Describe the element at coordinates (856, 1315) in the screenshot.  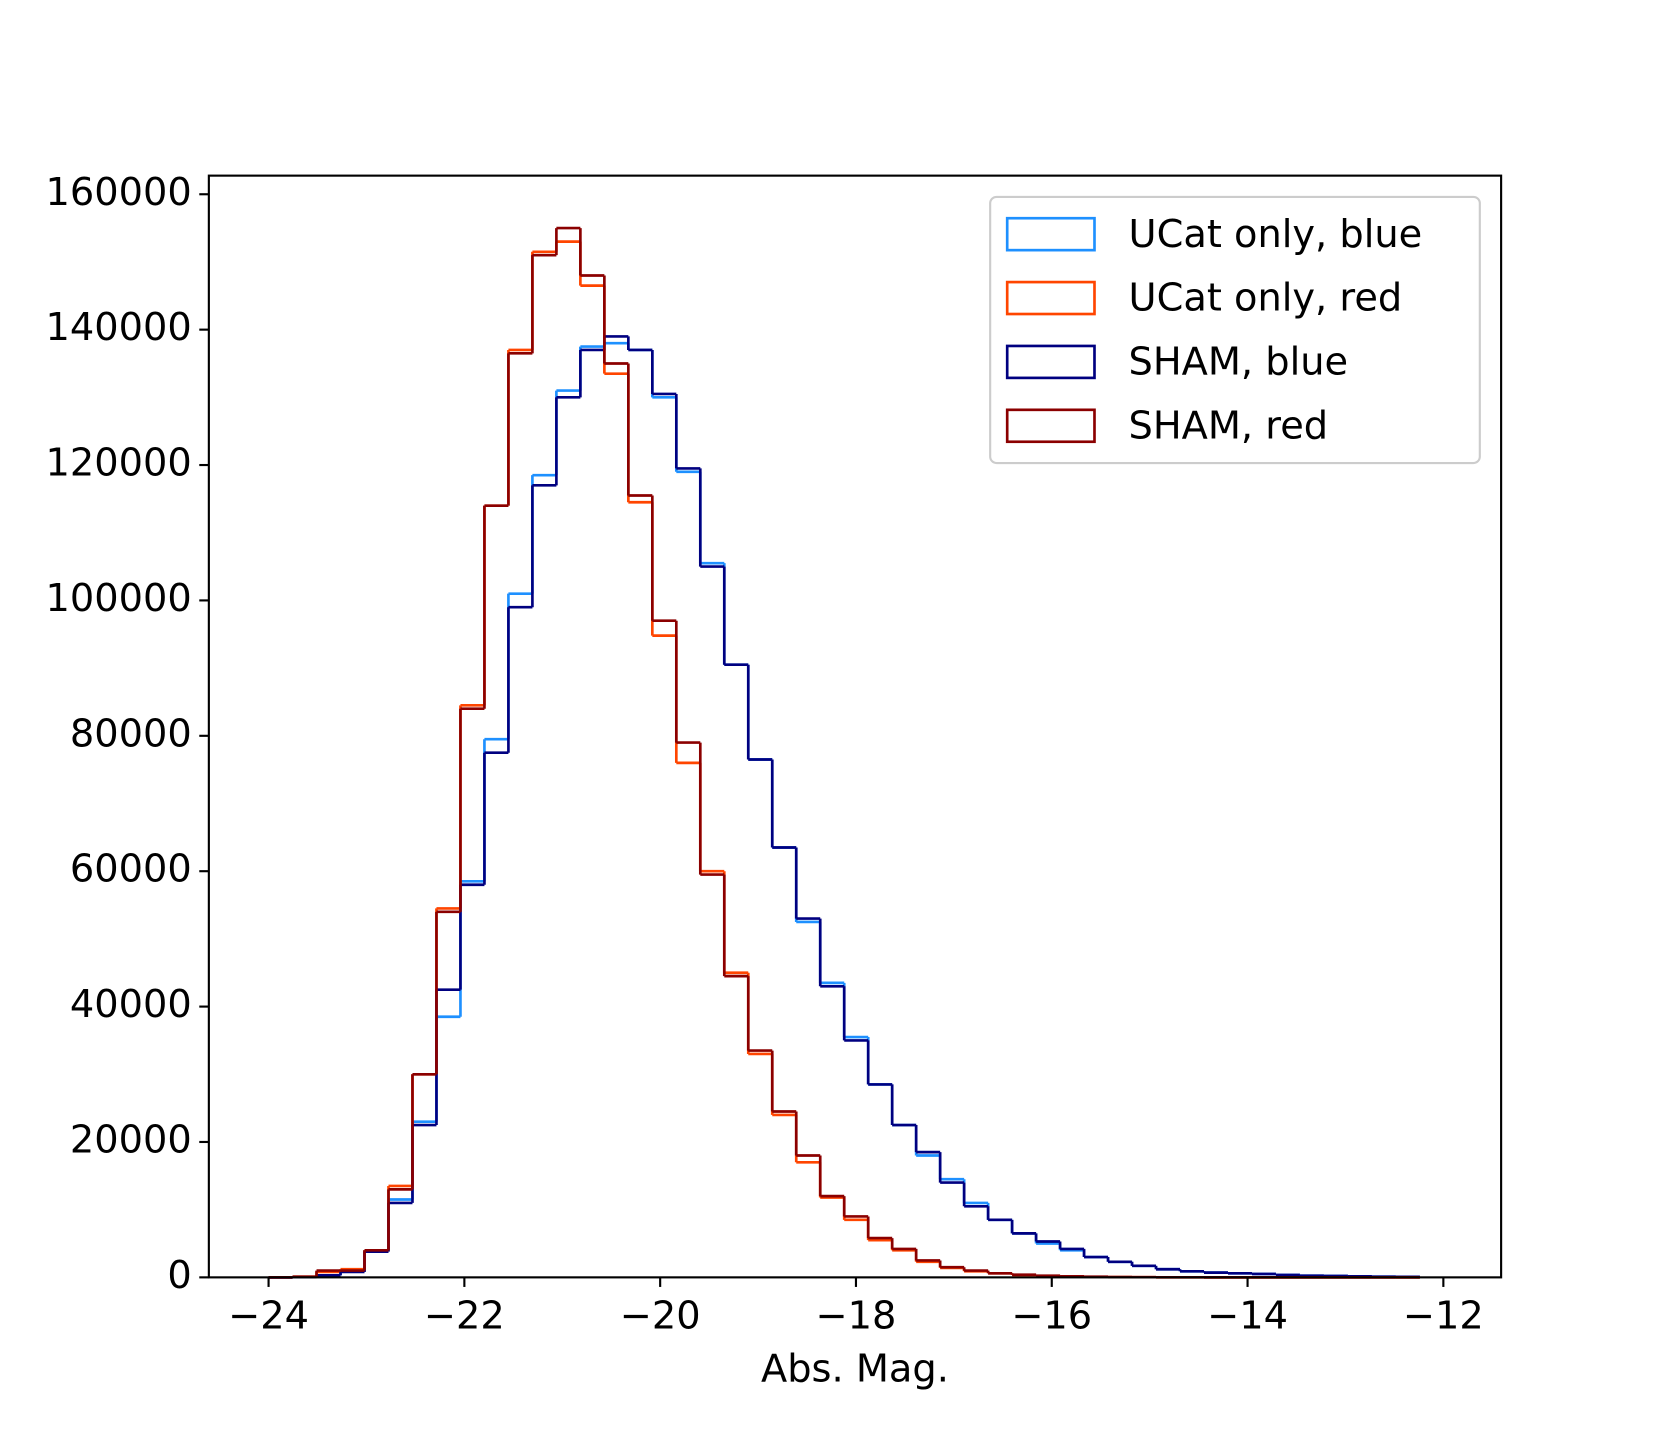
I see `x-tick-label: −18` at that location.